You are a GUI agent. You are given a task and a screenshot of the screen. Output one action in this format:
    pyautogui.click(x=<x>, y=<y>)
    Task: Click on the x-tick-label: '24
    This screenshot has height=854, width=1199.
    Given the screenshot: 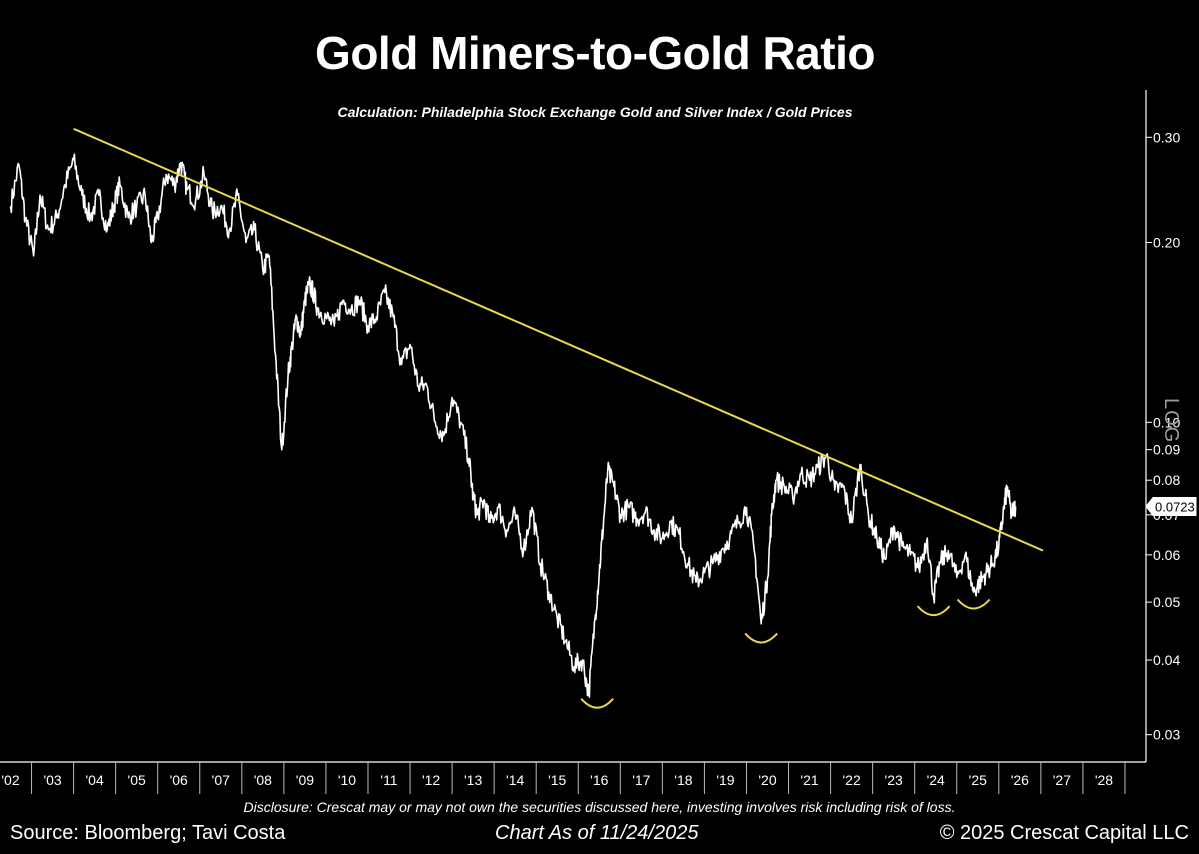 What is the action you would take?
    pyautogui.click(x=936, y=780)
    